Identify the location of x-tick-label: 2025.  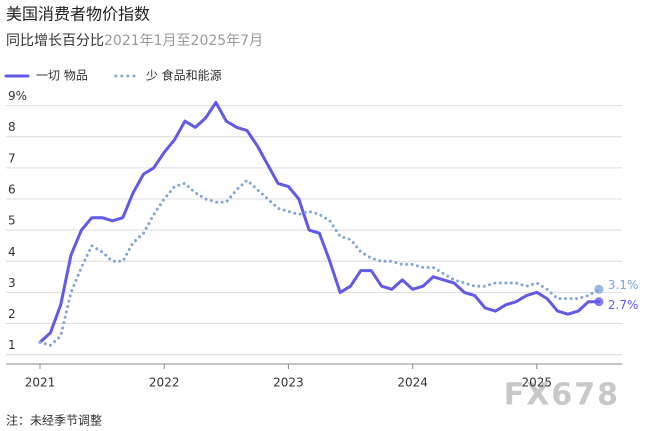
(537, 383).